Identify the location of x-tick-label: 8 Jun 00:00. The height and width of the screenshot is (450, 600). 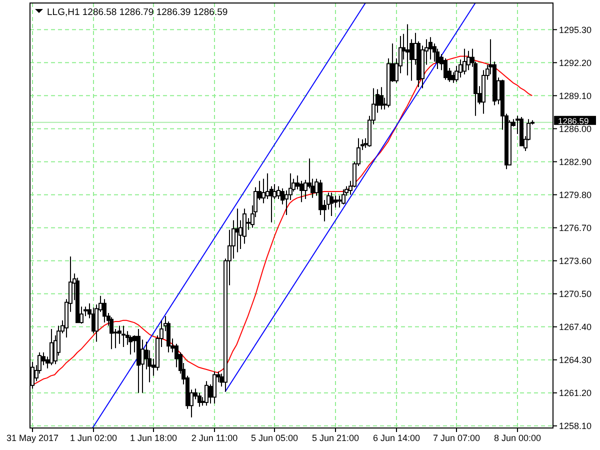
(518, 438).